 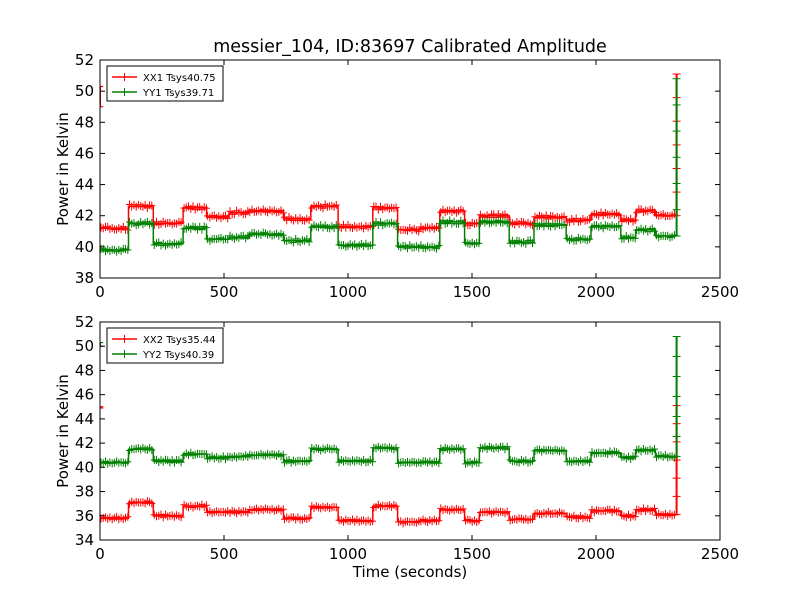 I want to click on y-tick-label: 36, so click(x=84, y=516).